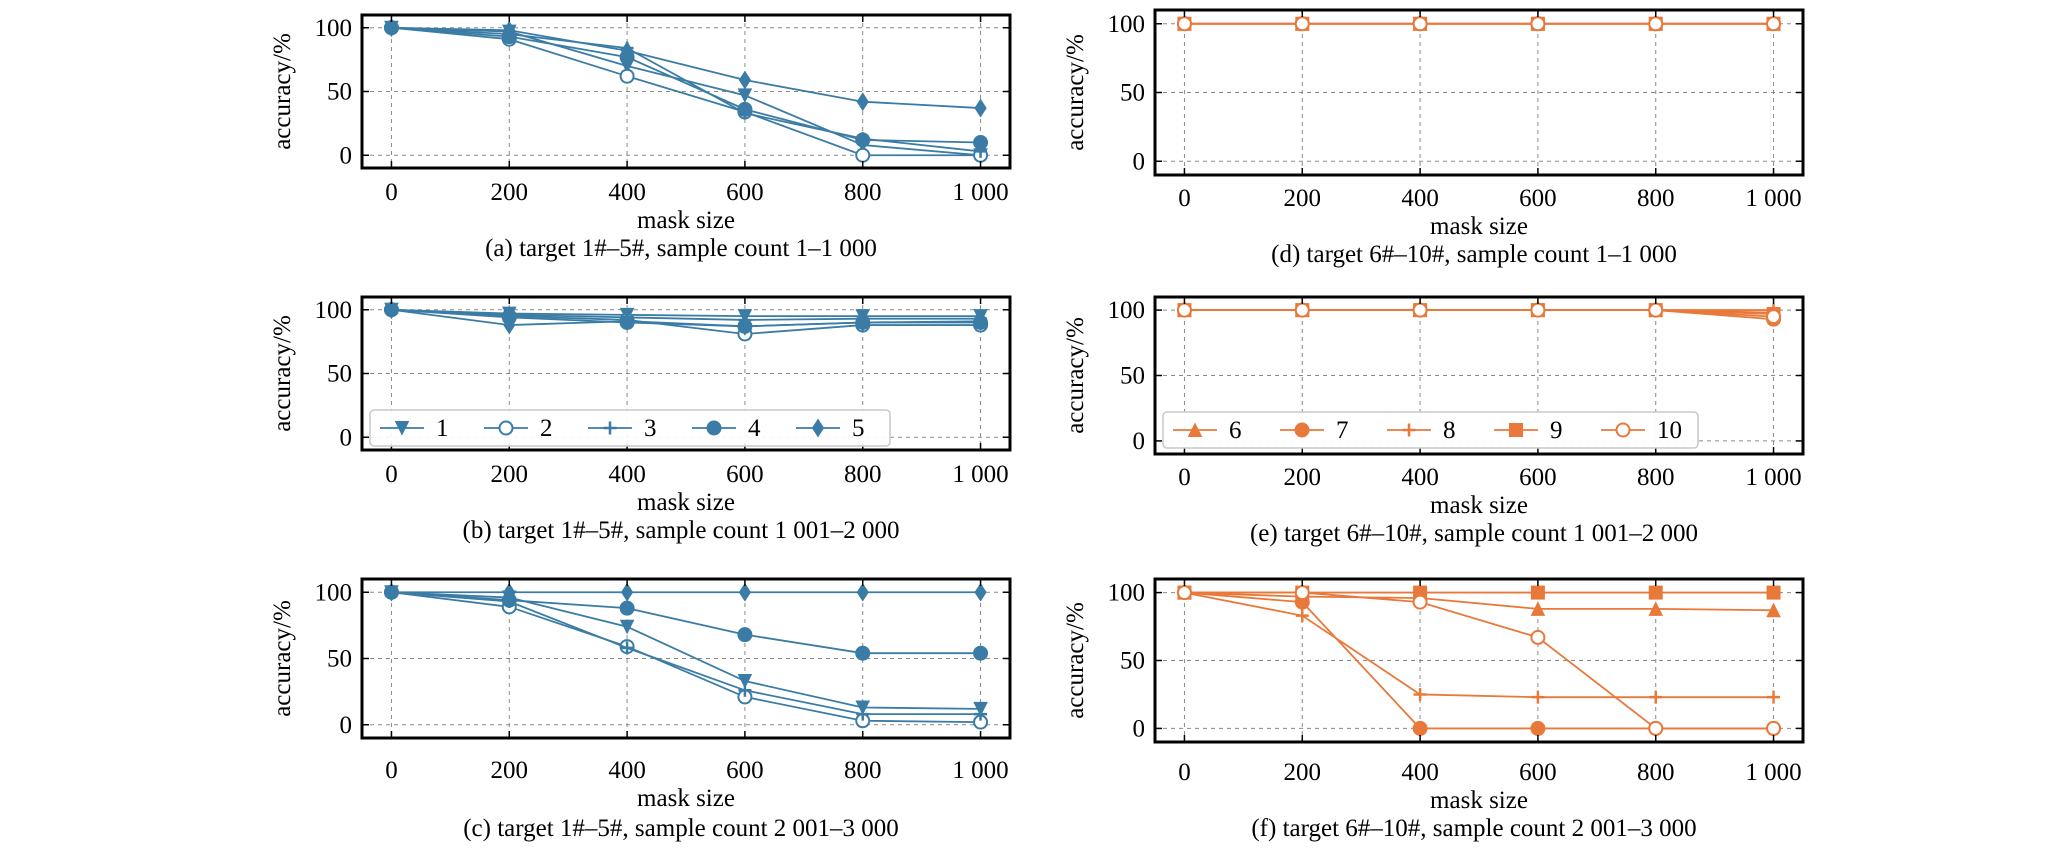 The height and width of the screenshot is (853, 2067). I want to click on x-tick-label: 200, so click(1303, 198).